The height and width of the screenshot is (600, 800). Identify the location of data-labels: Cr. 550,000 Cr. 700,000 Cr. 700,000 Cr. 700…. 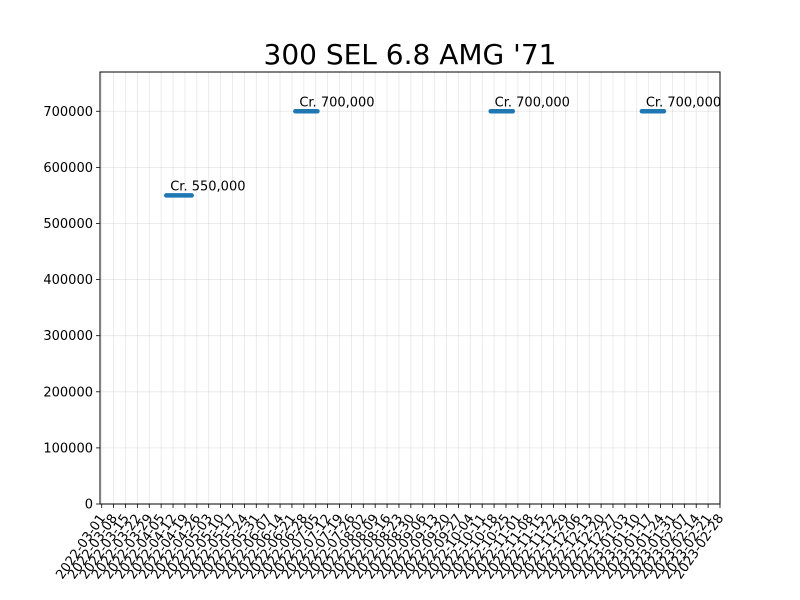
(445, 144).